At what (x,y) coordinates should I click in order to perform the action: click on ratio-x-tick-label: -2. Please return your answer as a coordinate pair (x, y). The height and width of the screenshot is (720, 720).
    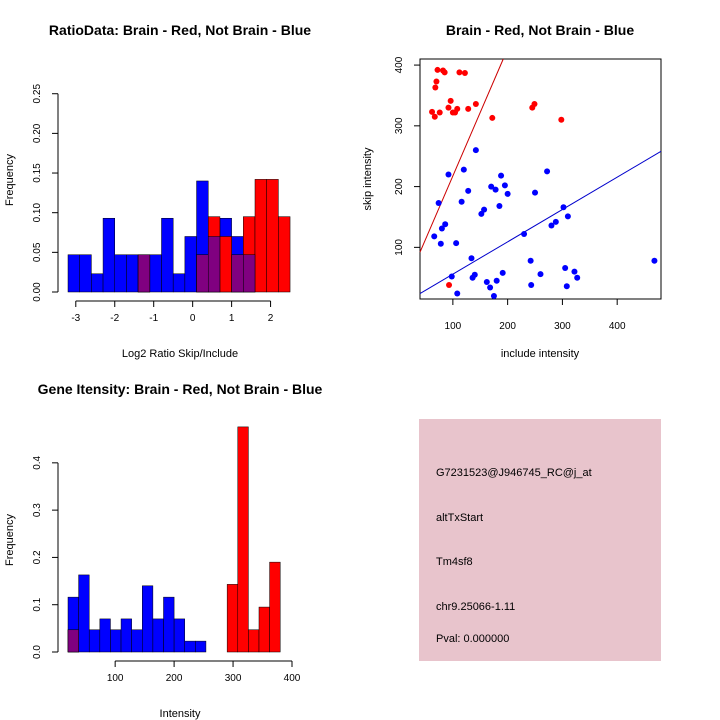
    Looking at the image, I should click on (114, 318).